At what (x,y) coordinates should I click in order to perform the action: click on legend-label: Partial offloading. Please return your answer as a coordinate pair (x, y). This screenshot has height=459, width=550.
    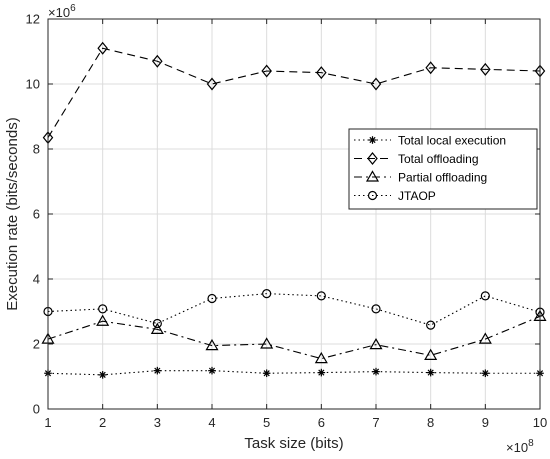
    Looking at the image, I should click on (442, 178).